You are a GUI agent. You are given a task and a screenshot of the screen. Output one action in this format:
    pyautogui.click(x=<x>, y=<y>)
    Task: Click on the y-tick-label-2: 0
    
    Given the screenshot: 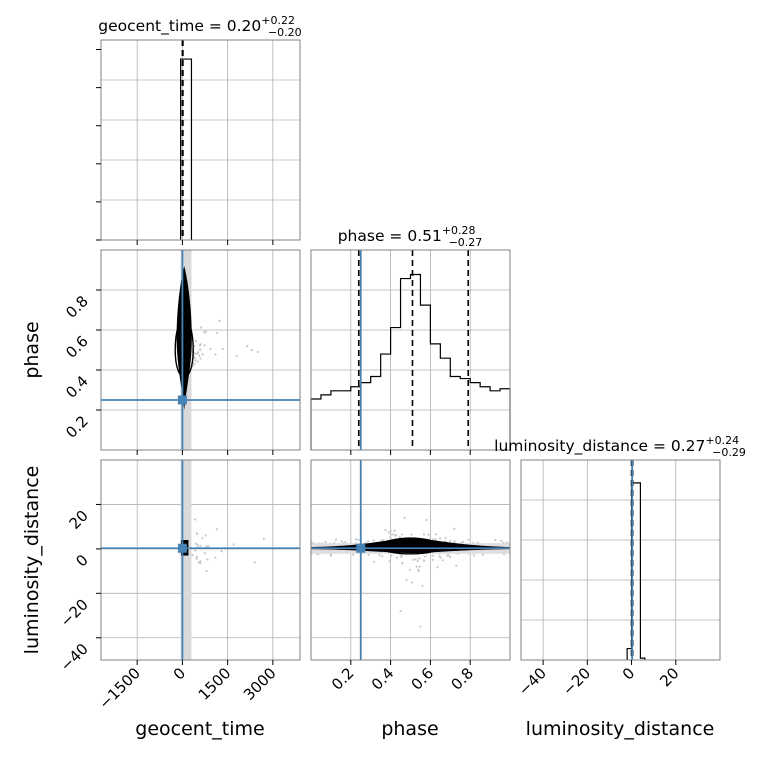 What is the action you would take?
    pyautogui.click(x=81, y=560)
    